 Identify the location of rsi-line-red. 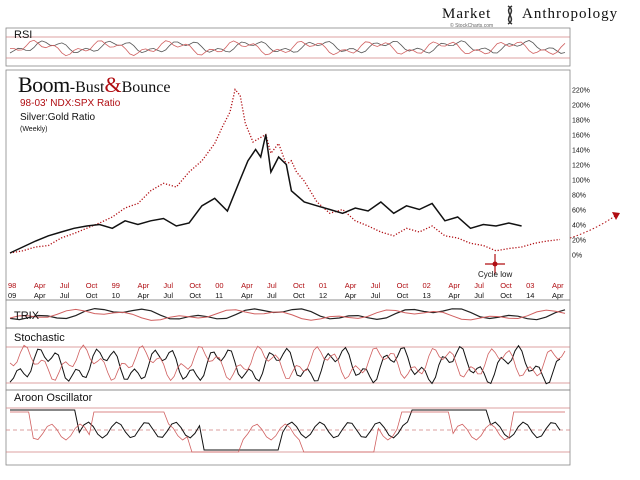
(287, 48).